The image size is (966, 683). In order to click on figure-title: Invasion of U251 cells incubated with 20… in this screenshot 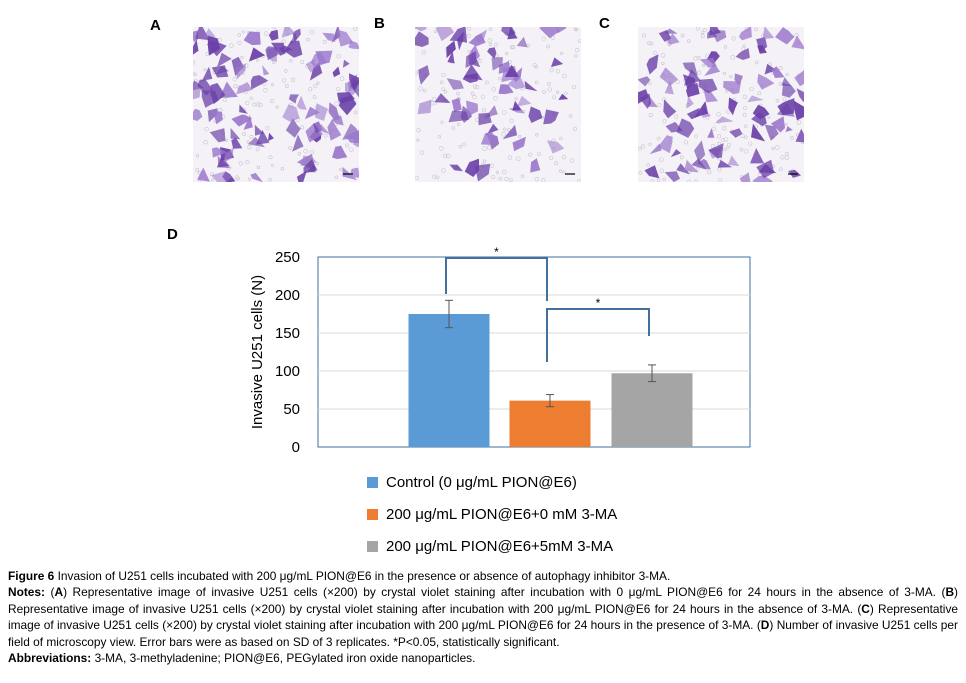, I will do `click(364, 576)`.